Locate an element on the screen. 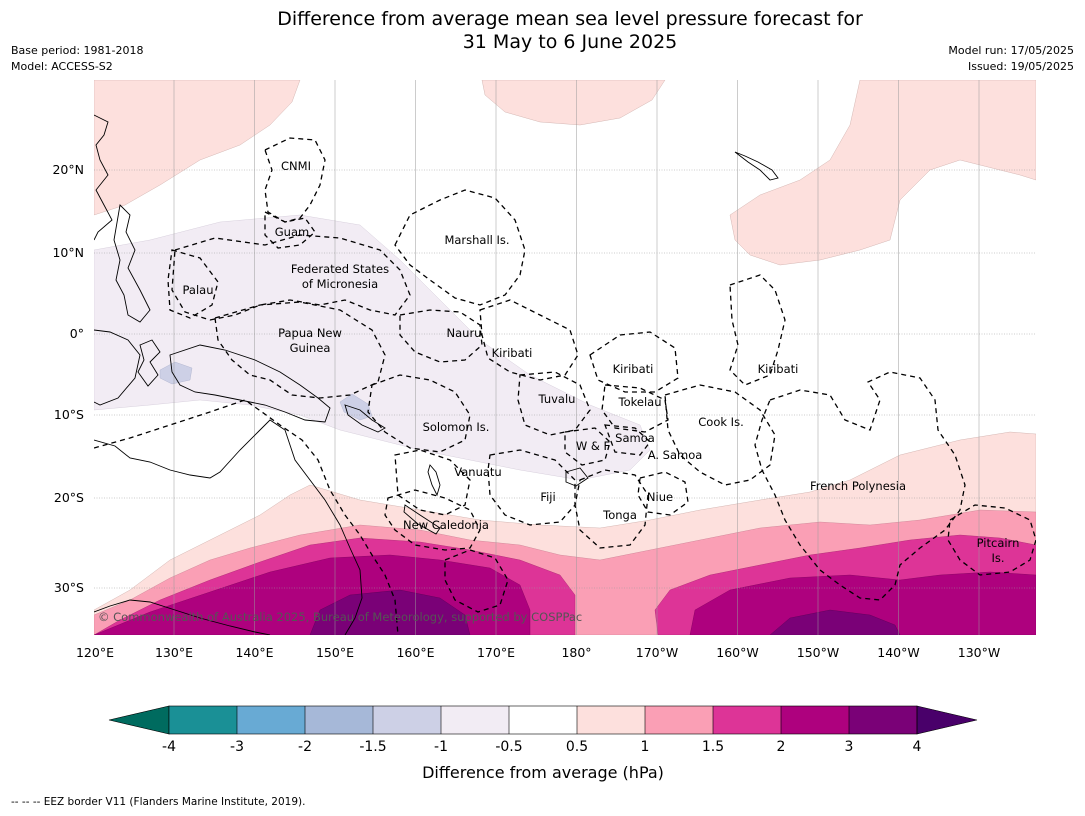 The height and width of the screenshot is (816, 1085). lat-label-20n: 20°N is located at coordinates (68, 169).